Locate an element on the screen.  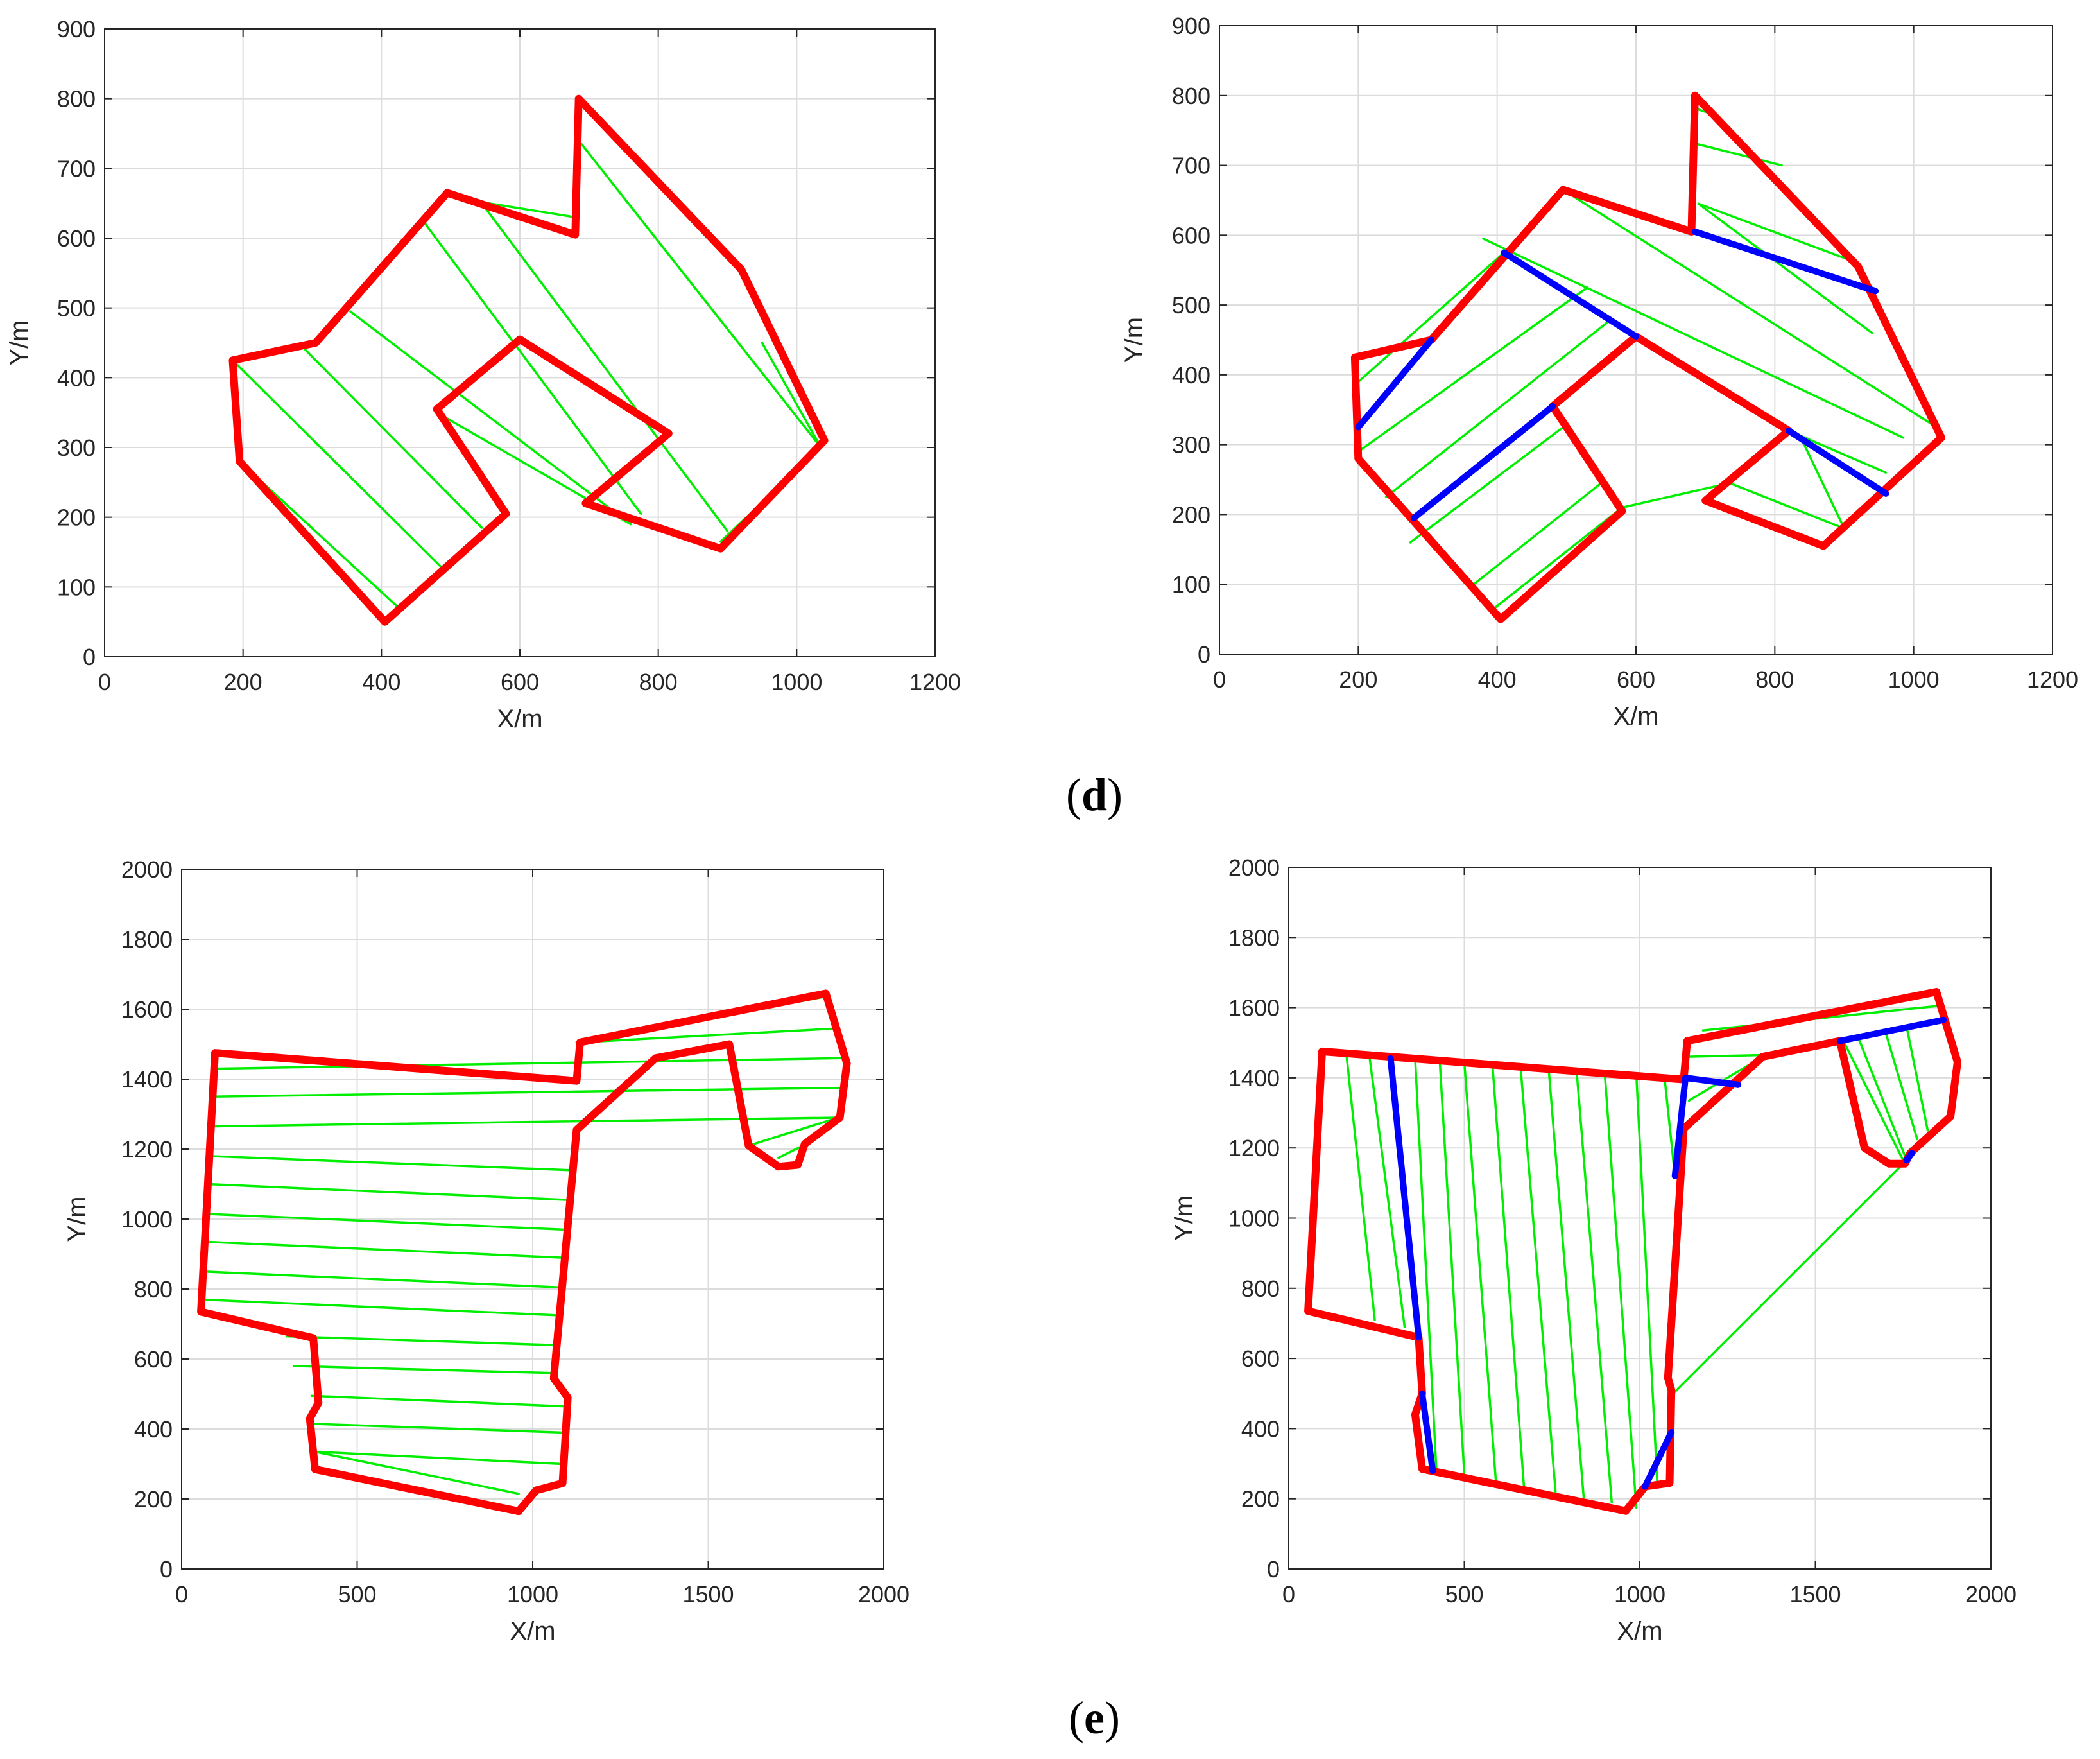
svg-text: (e) is located at coordinates (1095, 1718).